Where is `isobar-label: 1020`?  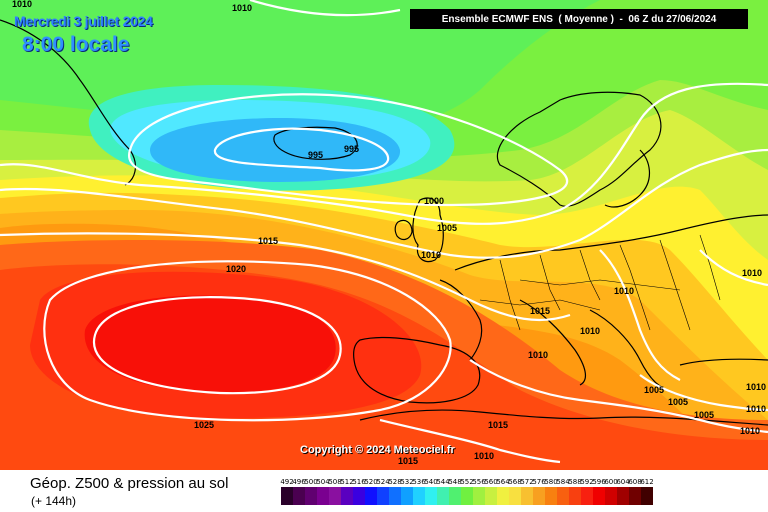 isobar-label: 1020 is located at coordinates (236, 269).